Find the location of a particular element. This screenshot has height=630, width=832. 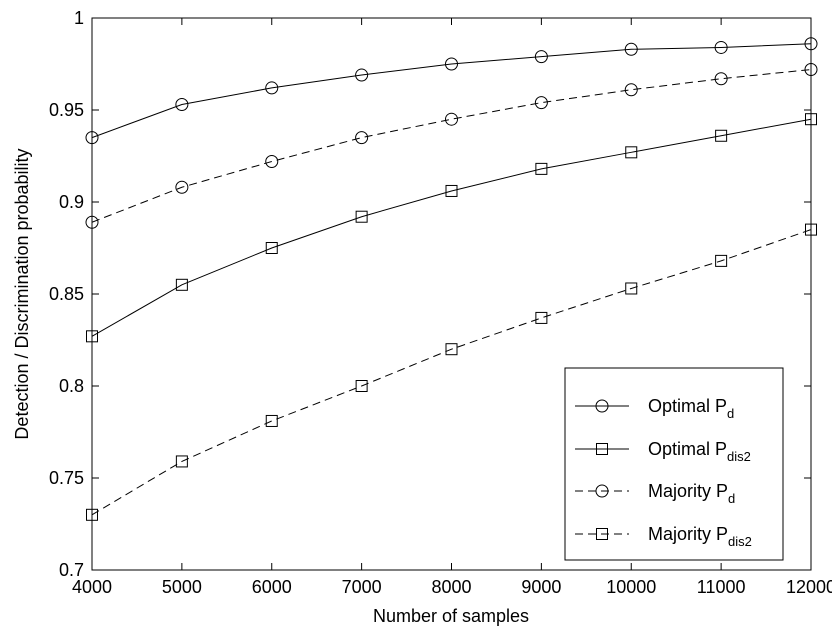

x-tick-label: 7000 is located at coordinates (362, 587).